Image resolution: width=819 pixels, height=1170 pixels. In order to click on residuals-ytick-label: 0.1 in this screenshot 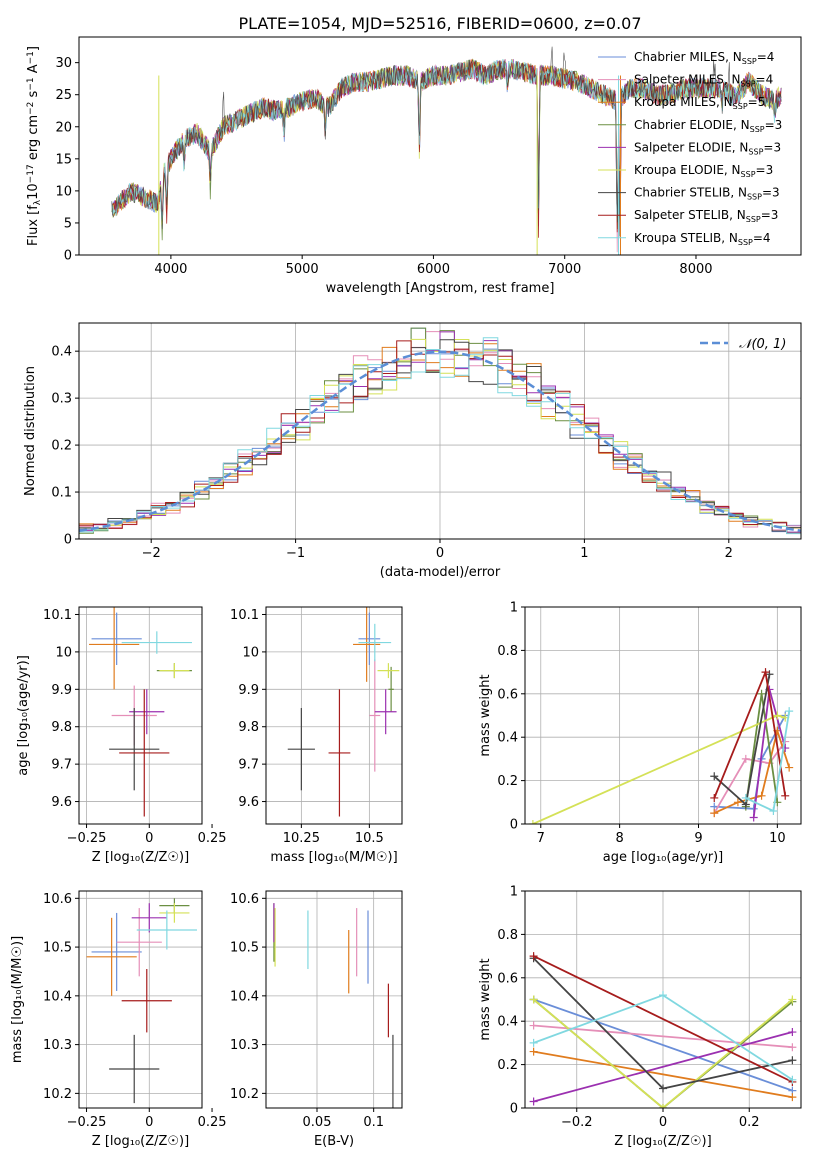, I will do `click(61, 493)`.